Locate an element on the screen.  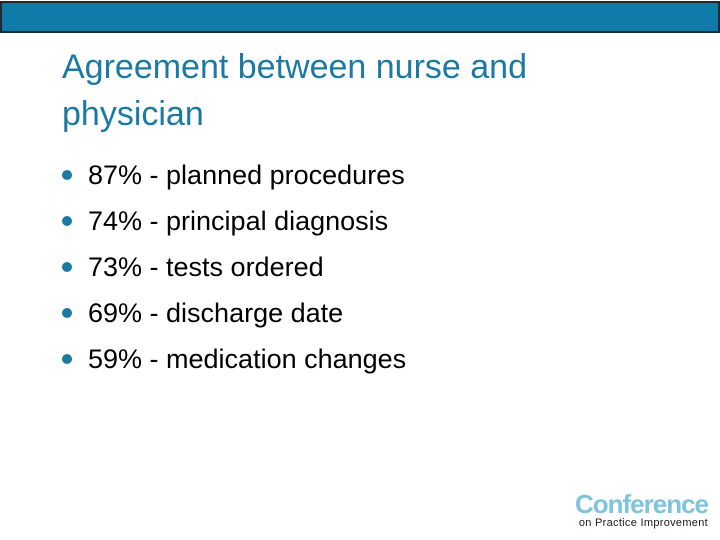
bullet-text: 69% - discharge date is located at coordinates (216, 312).